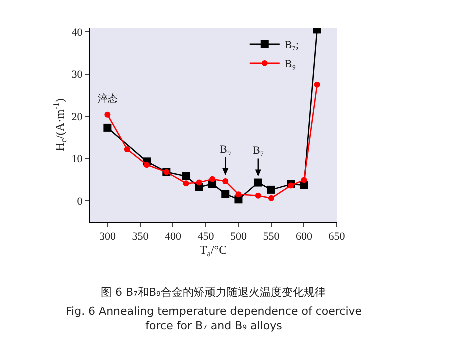  Describe the element at coordinates (304, 237) in the screenshot. I see `x-tick-label: 600` at that location.